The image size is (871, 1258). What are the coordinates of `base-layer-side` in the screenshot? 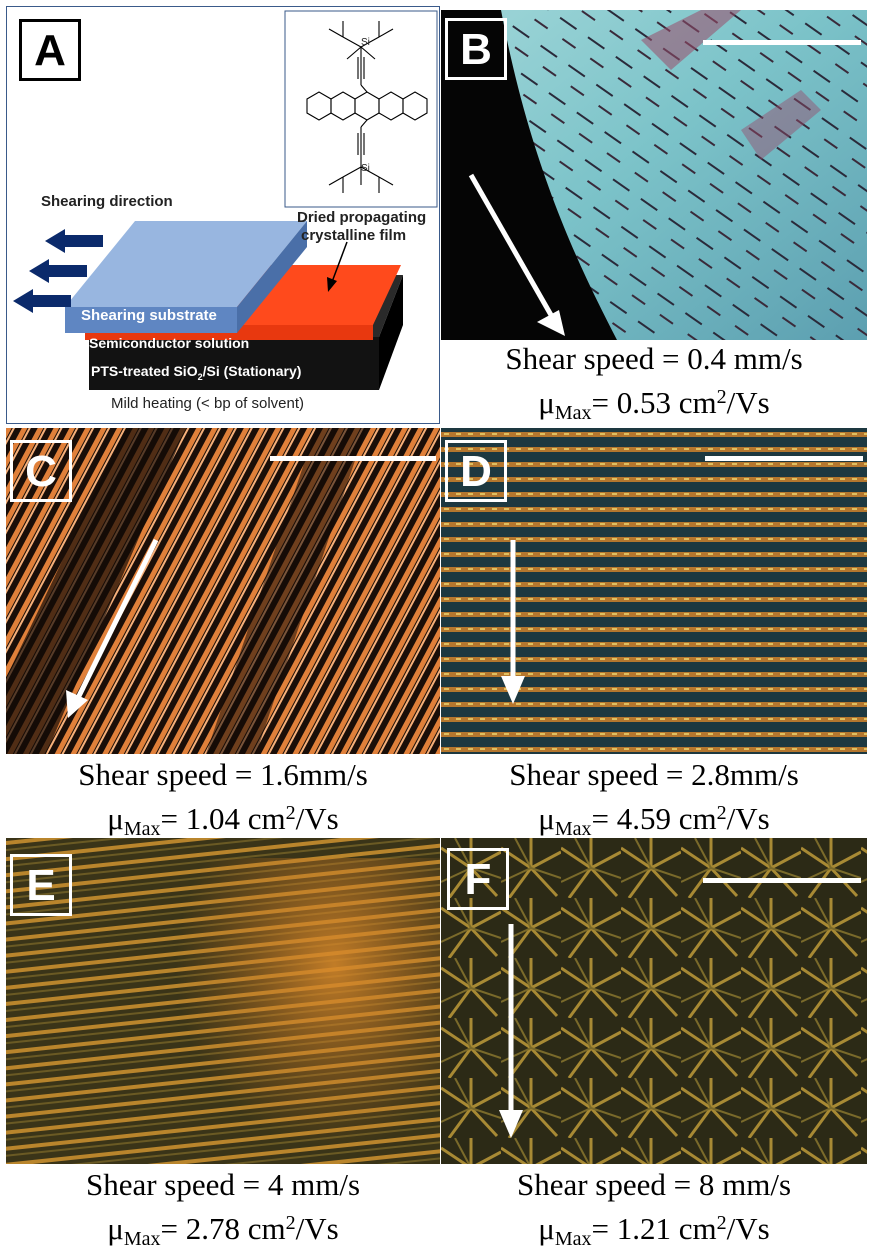 It's located at (391, 332).